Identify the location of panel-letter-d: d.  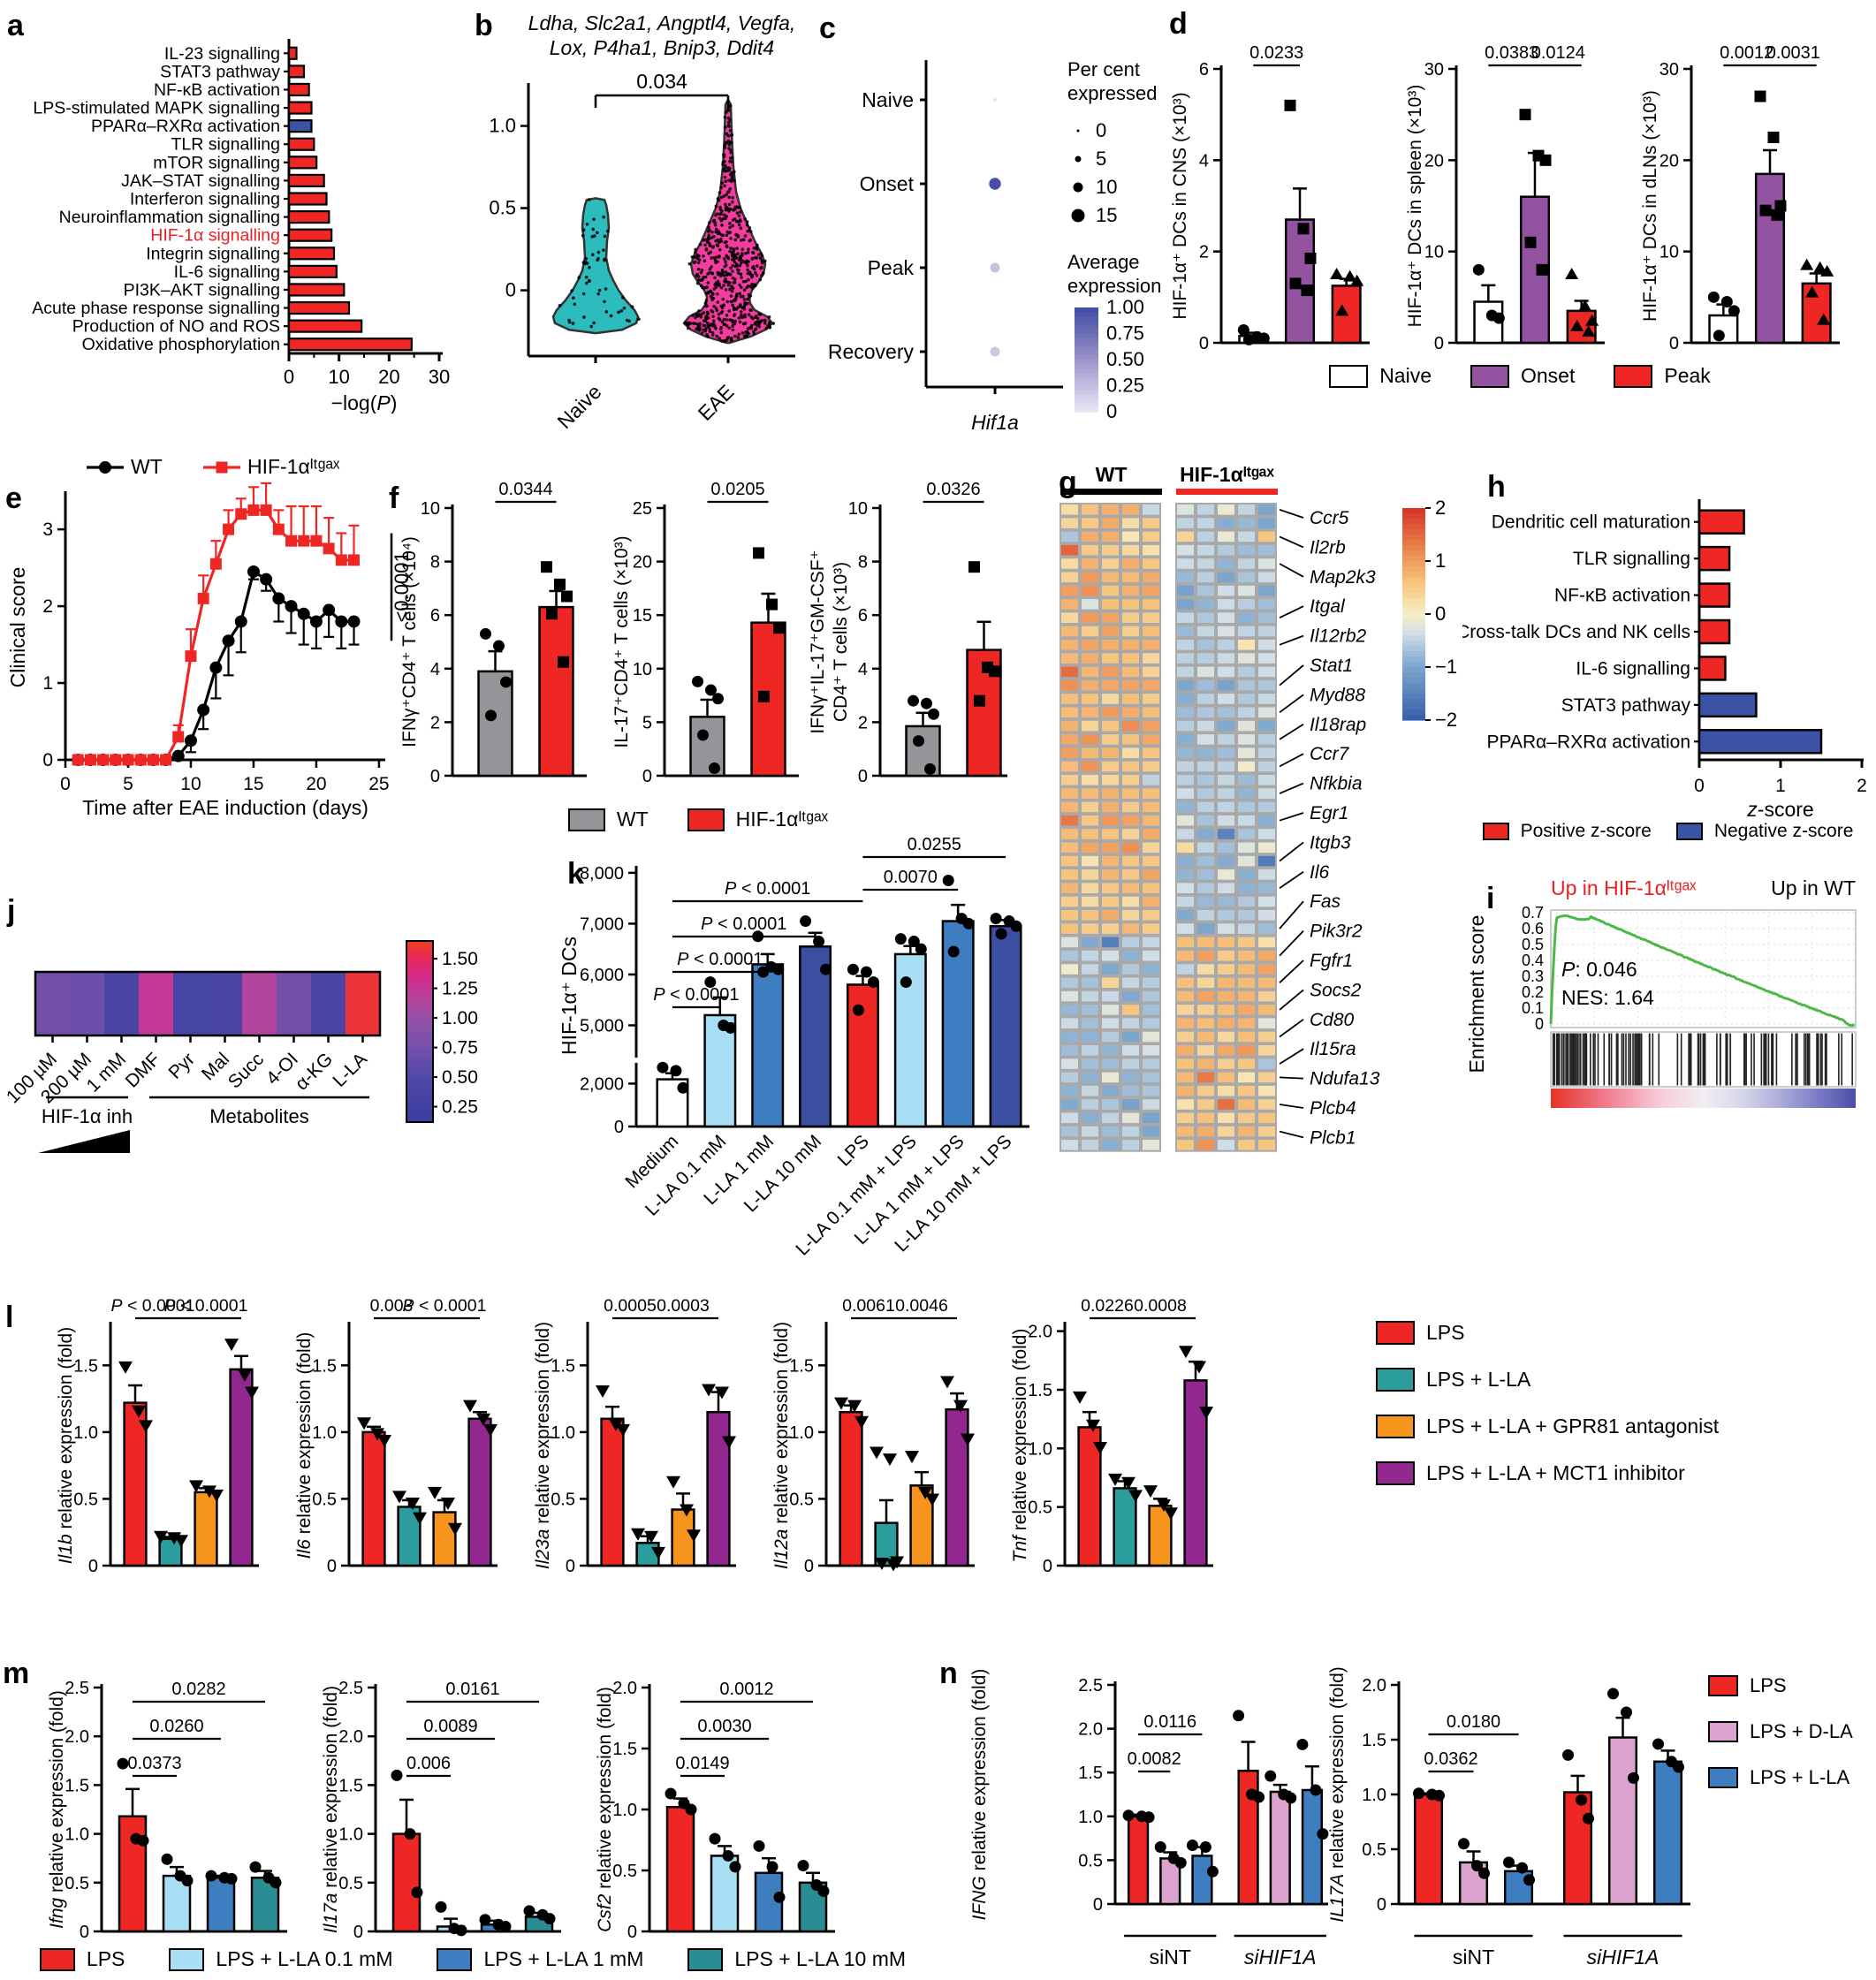
(1178, 24).